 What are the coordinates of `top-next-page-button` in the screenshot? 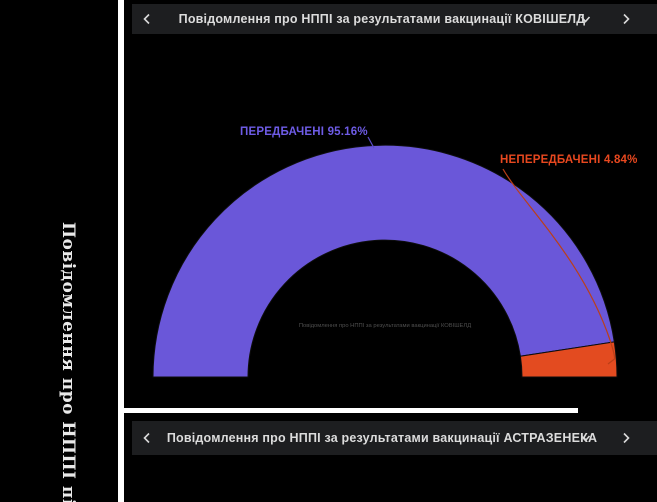 It's located at (626, 19).